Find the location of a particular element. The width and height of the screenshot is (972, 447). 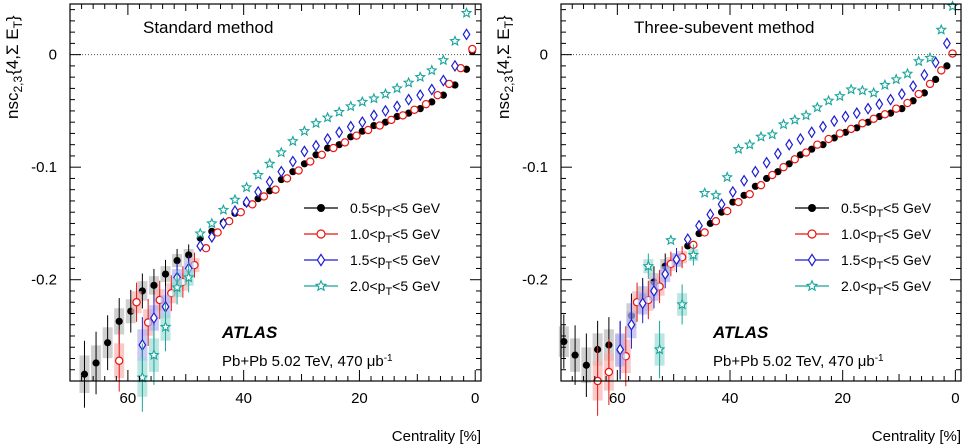

x-tick-label: 0 is located at coordinates (475, 398).